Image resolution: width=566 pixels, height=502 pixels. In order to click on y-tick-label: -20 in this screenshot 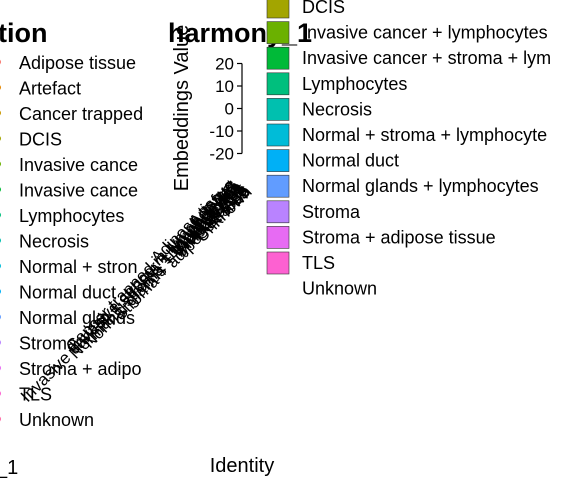, I will do `click(221, 154)`.